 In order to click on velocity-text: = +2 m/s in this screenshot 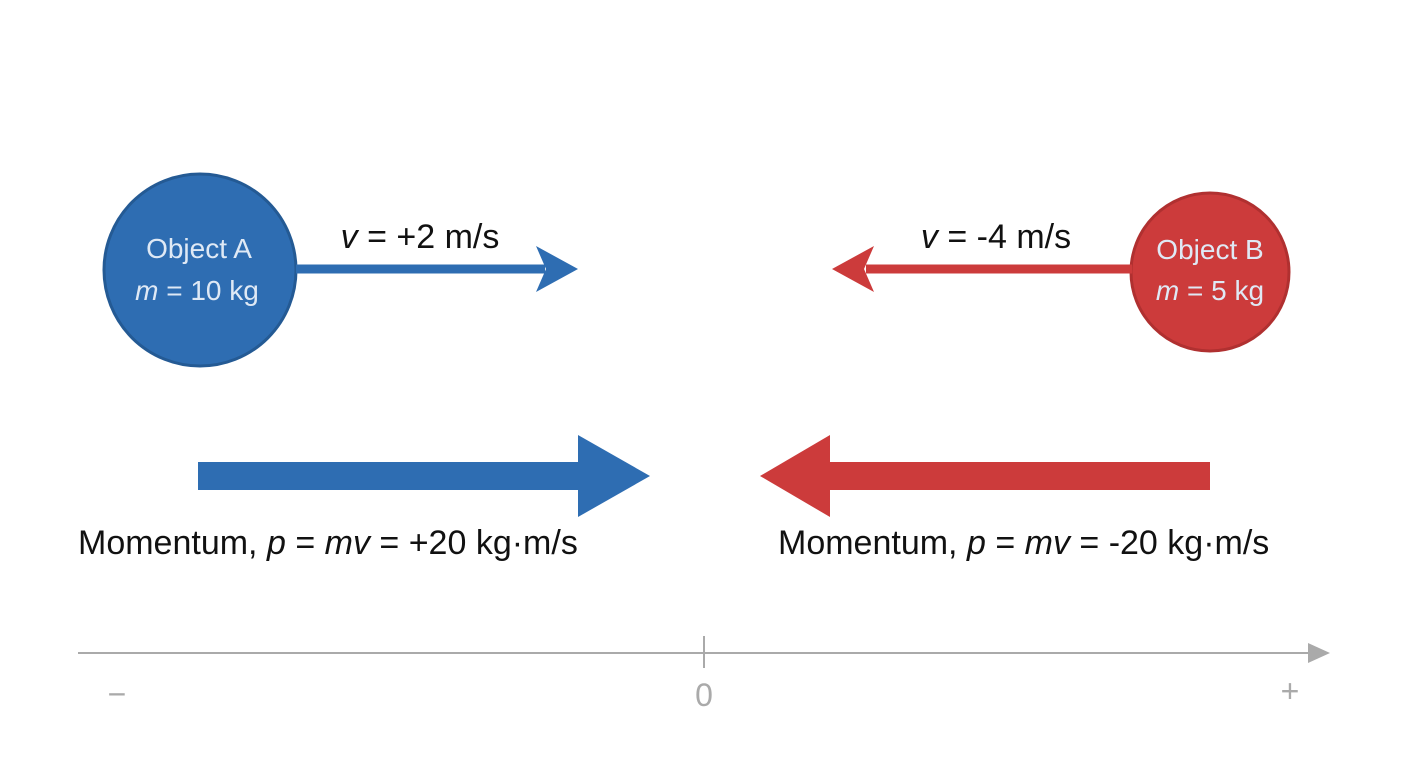, I will do `click(429, 237)`.